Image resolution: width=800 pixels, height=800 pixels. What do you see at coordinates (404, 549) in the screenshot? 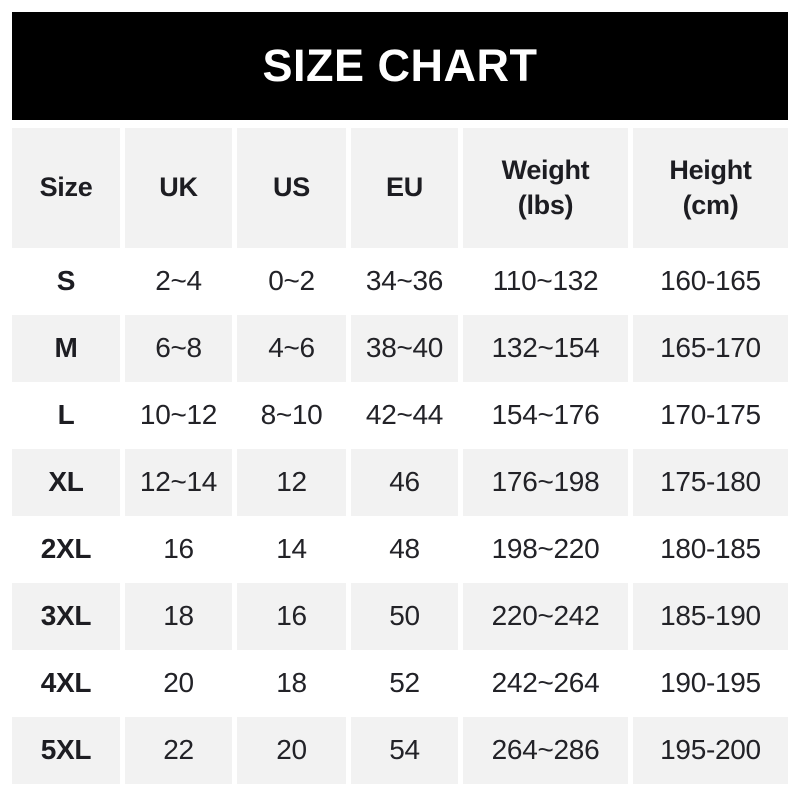
I see `value-cell: 48` at bounding box center [404, 549].